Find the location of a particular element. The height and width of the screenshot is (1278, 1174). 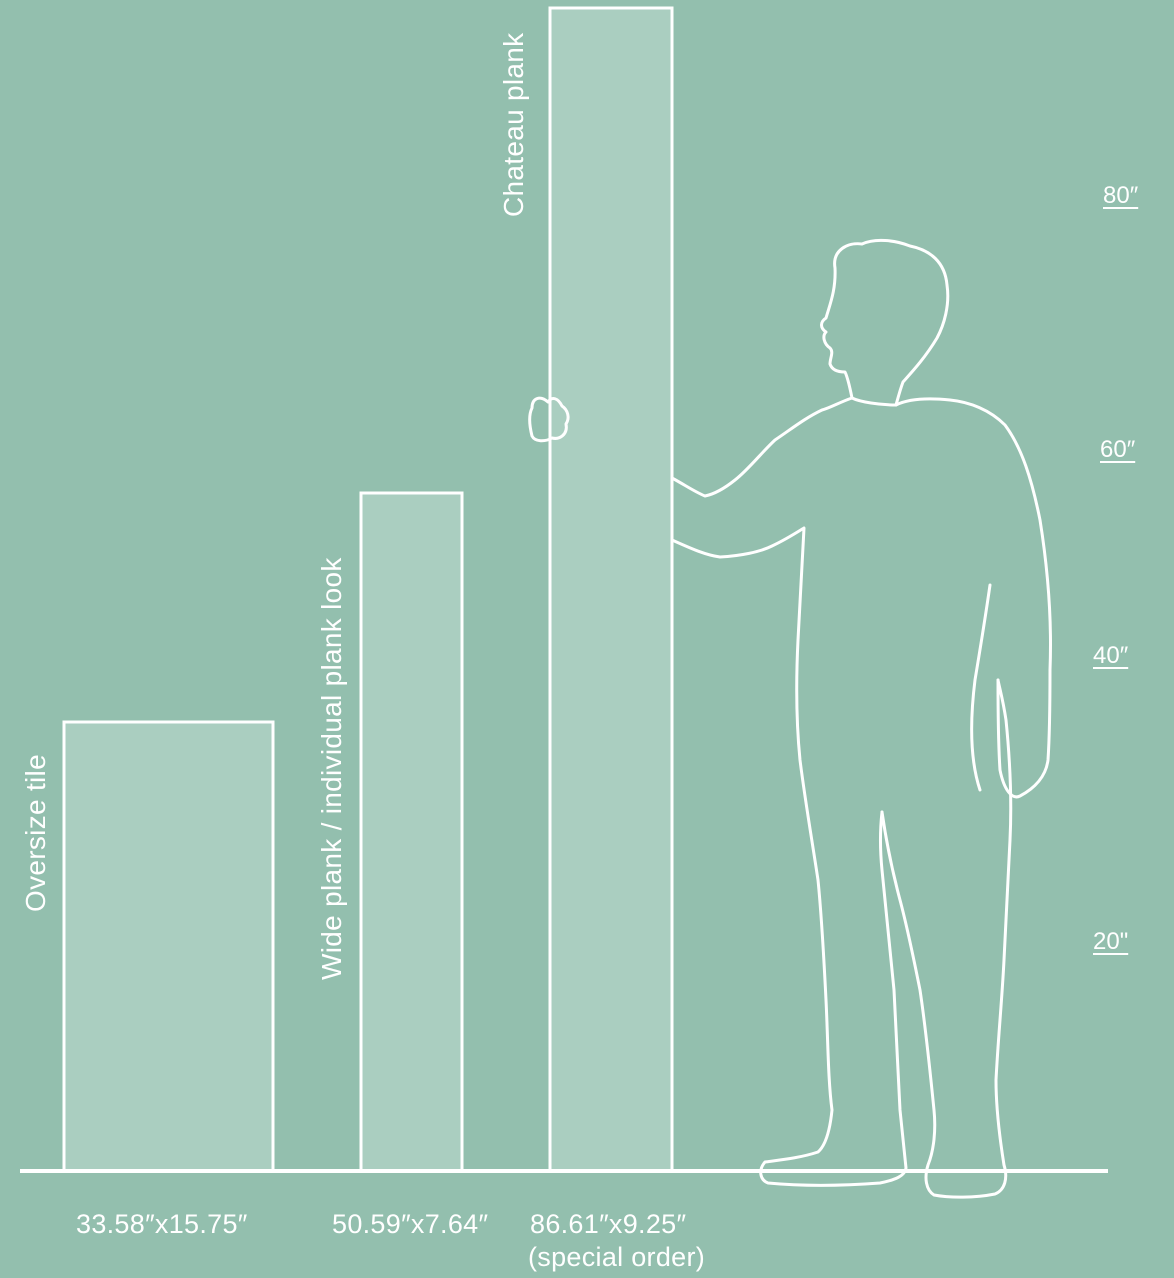

wide-plank-label: Wide plank / individual plank look is located at coordinates (331, 768).